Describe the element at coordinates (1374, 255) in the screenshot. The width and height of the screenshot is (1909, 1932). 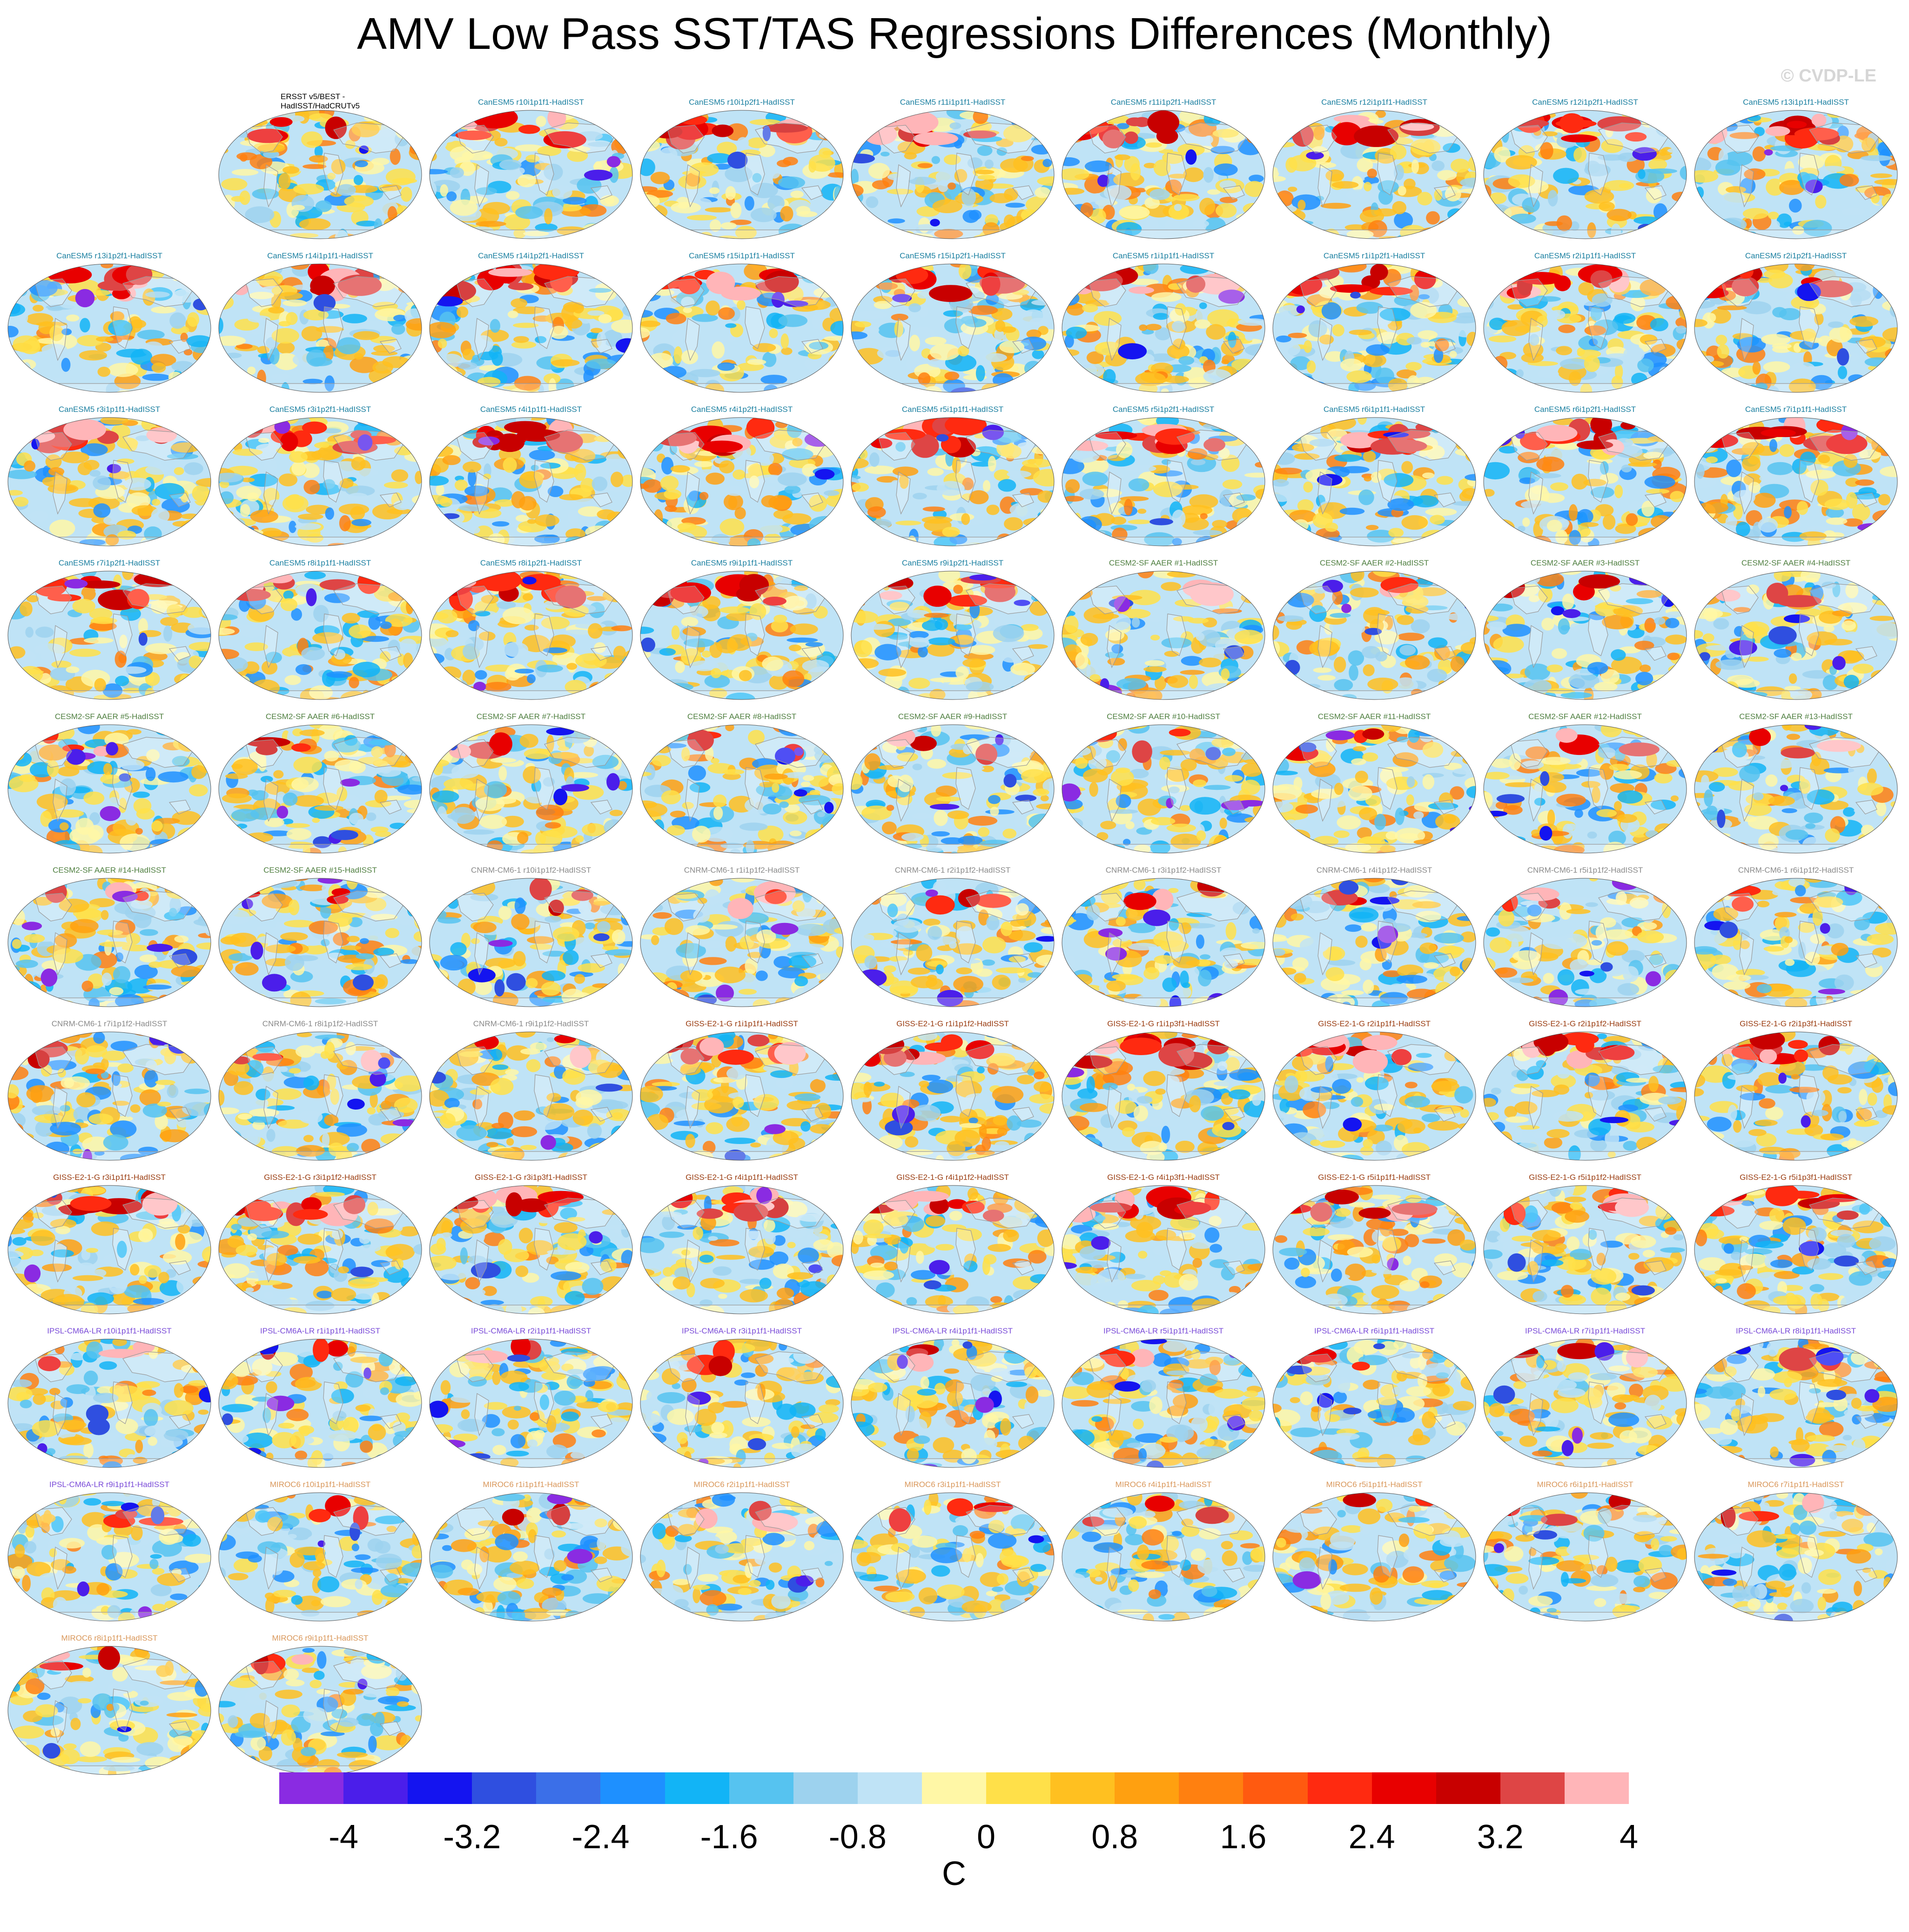
I see `panel-title: CanESM5 r1i1p2f1-HadISST` at that location.